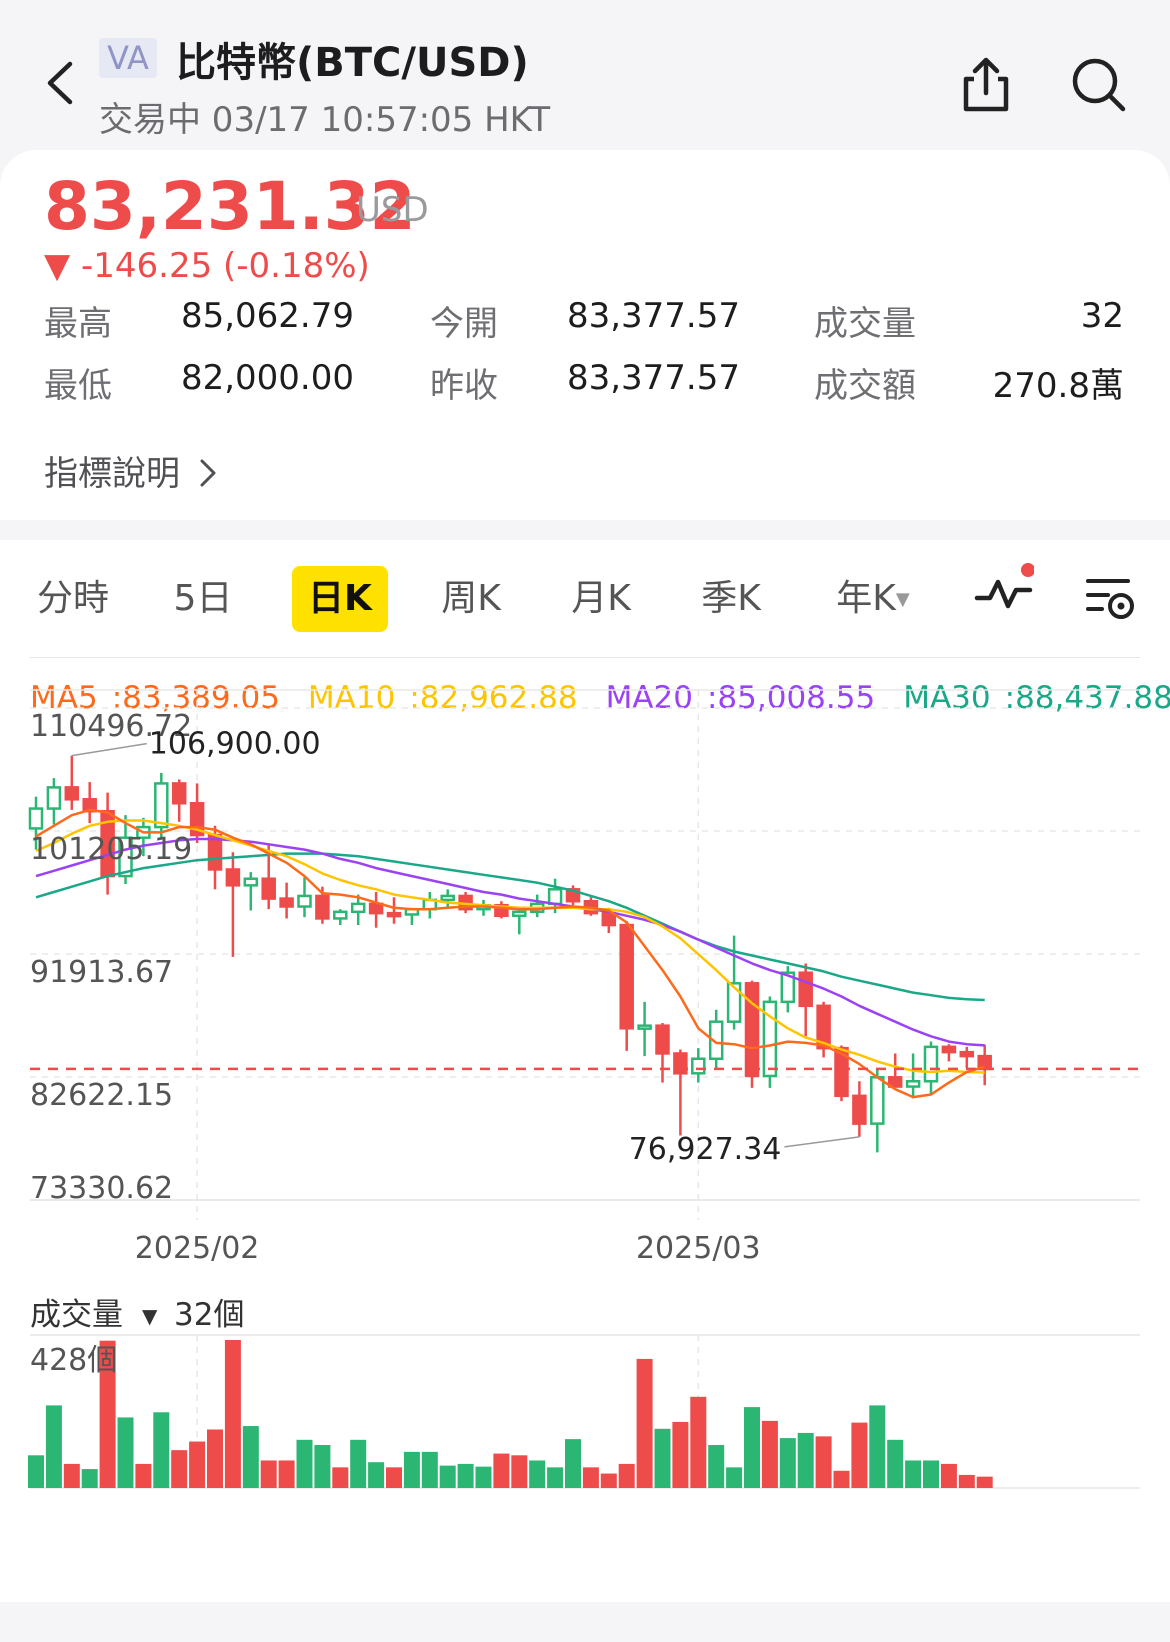 The height and width of the screenshot is (1642, 1170). I want to click on low-annotation-leader, so click(822, 1142).